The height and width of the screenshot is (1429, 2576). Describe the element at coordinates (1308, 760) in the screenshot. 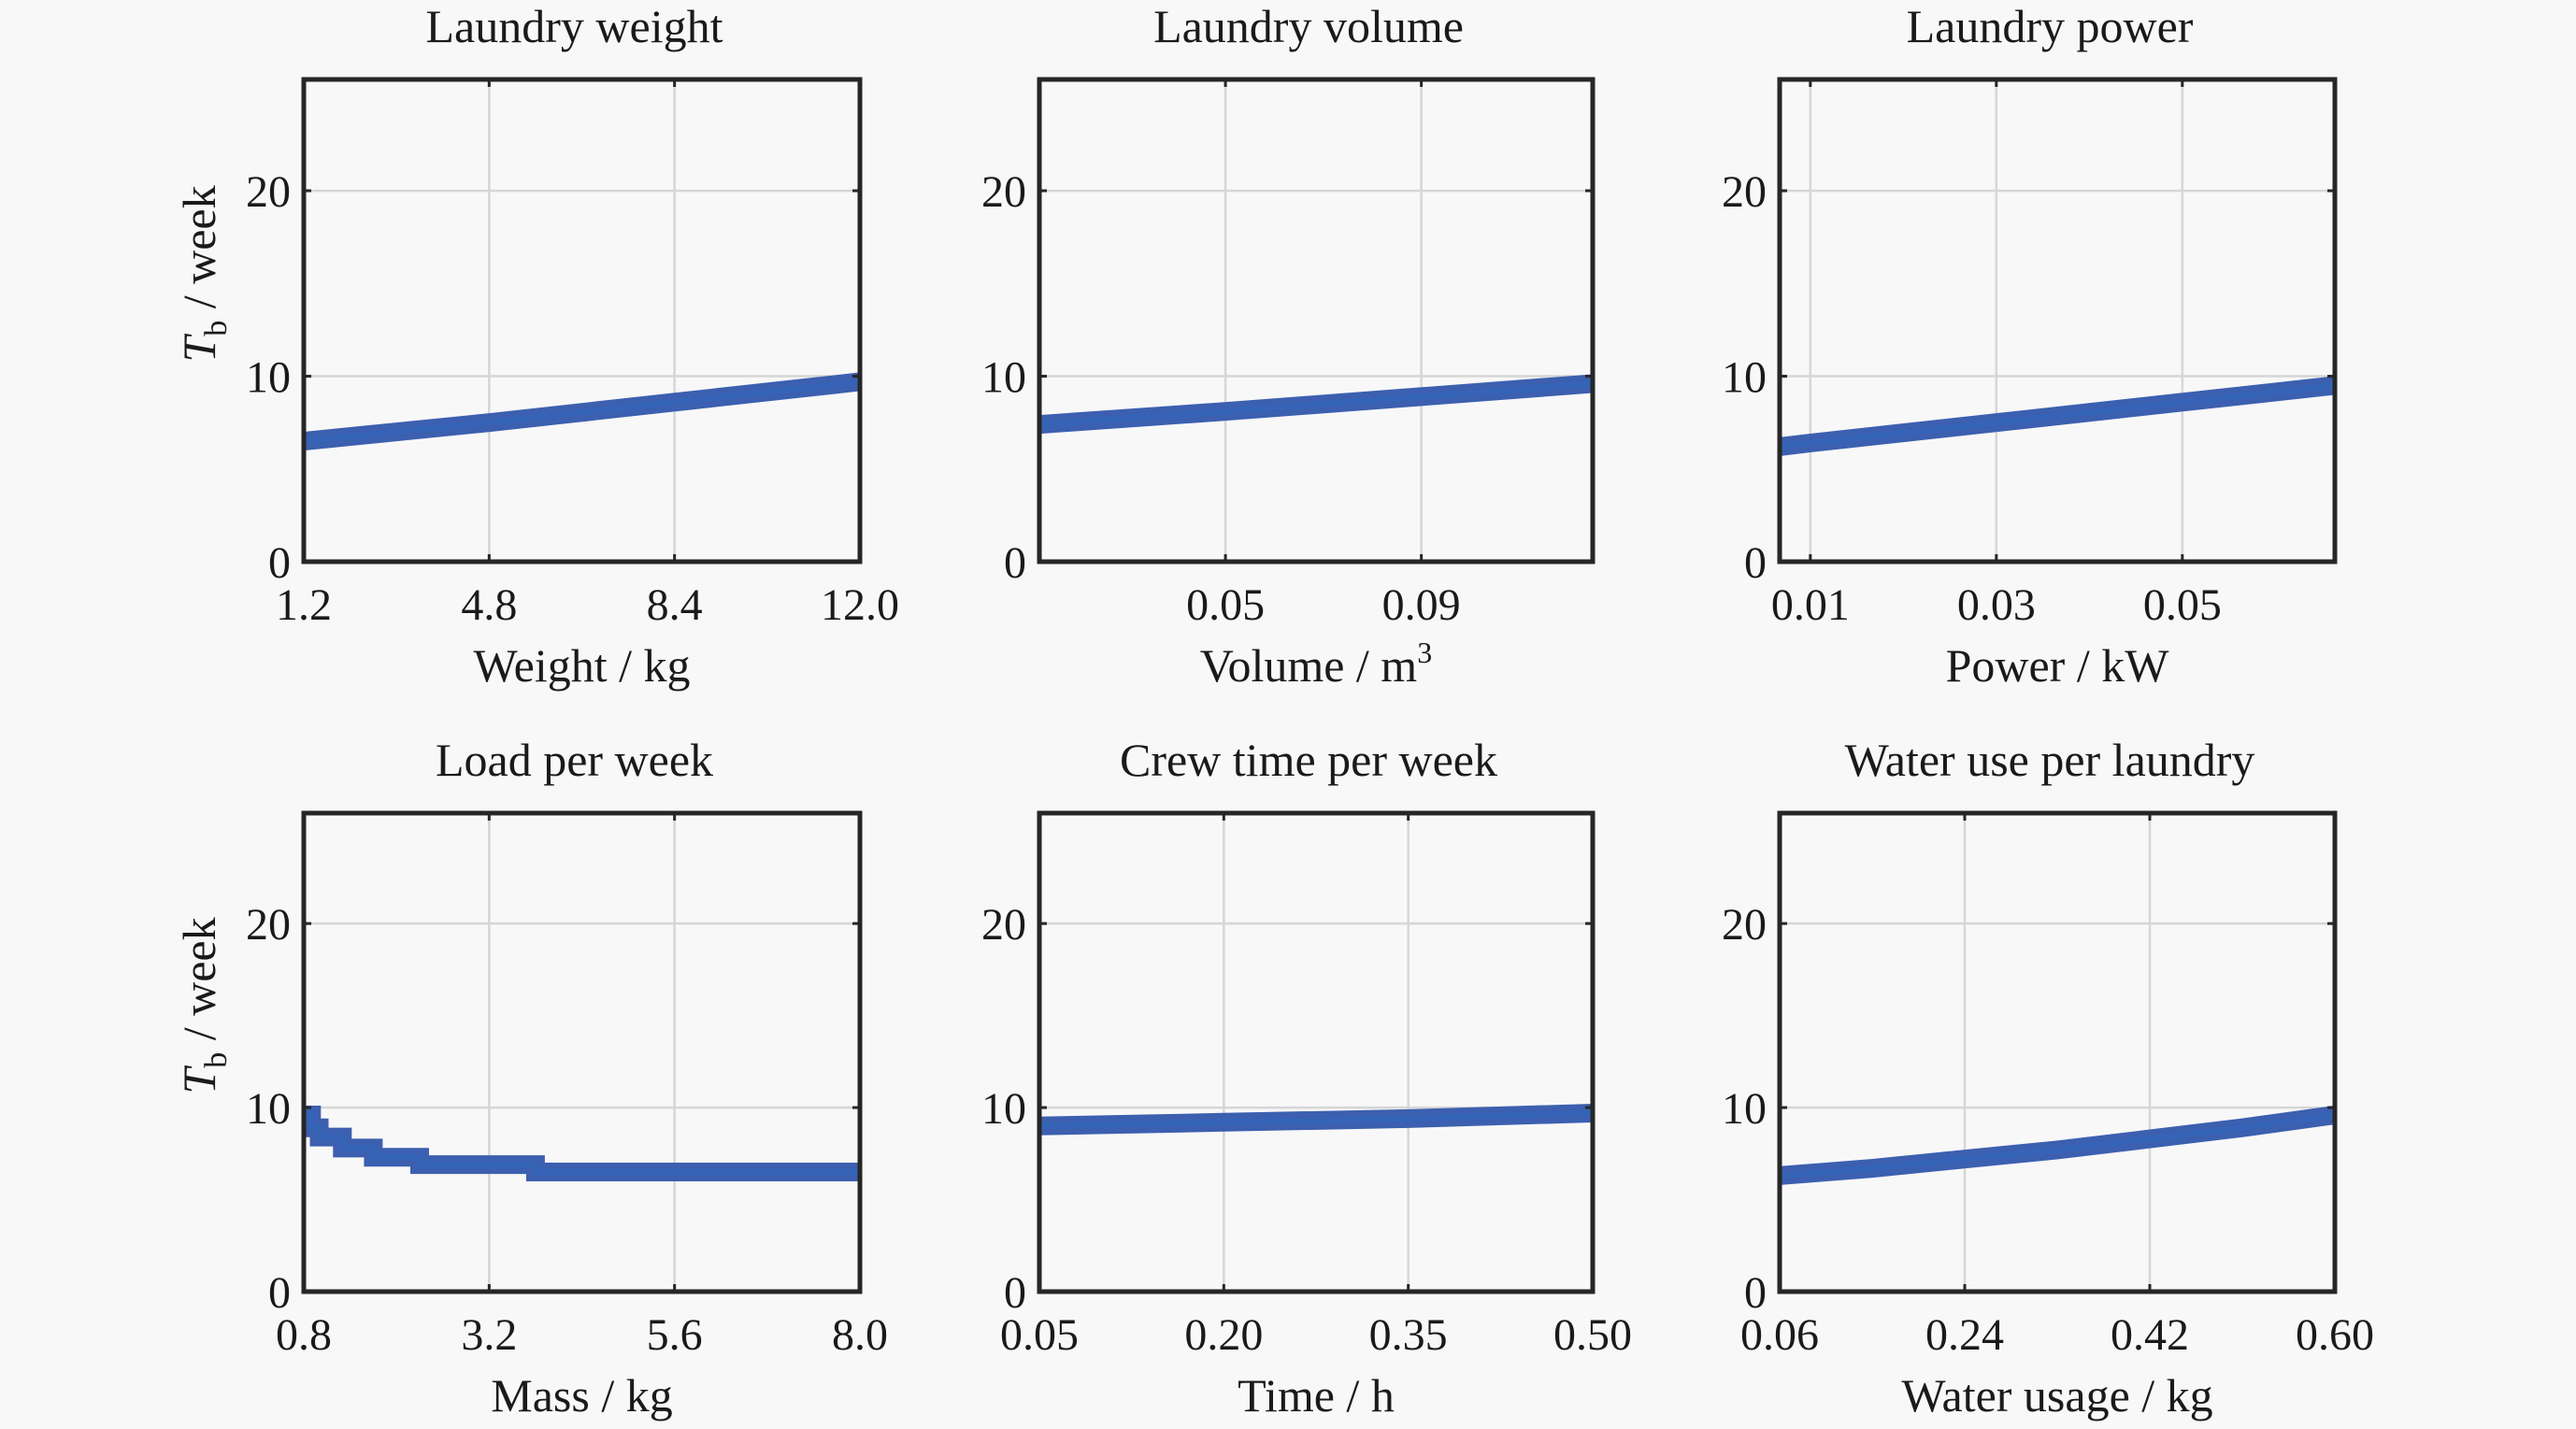

I see `subplot-title: Crew time per week` at that location.